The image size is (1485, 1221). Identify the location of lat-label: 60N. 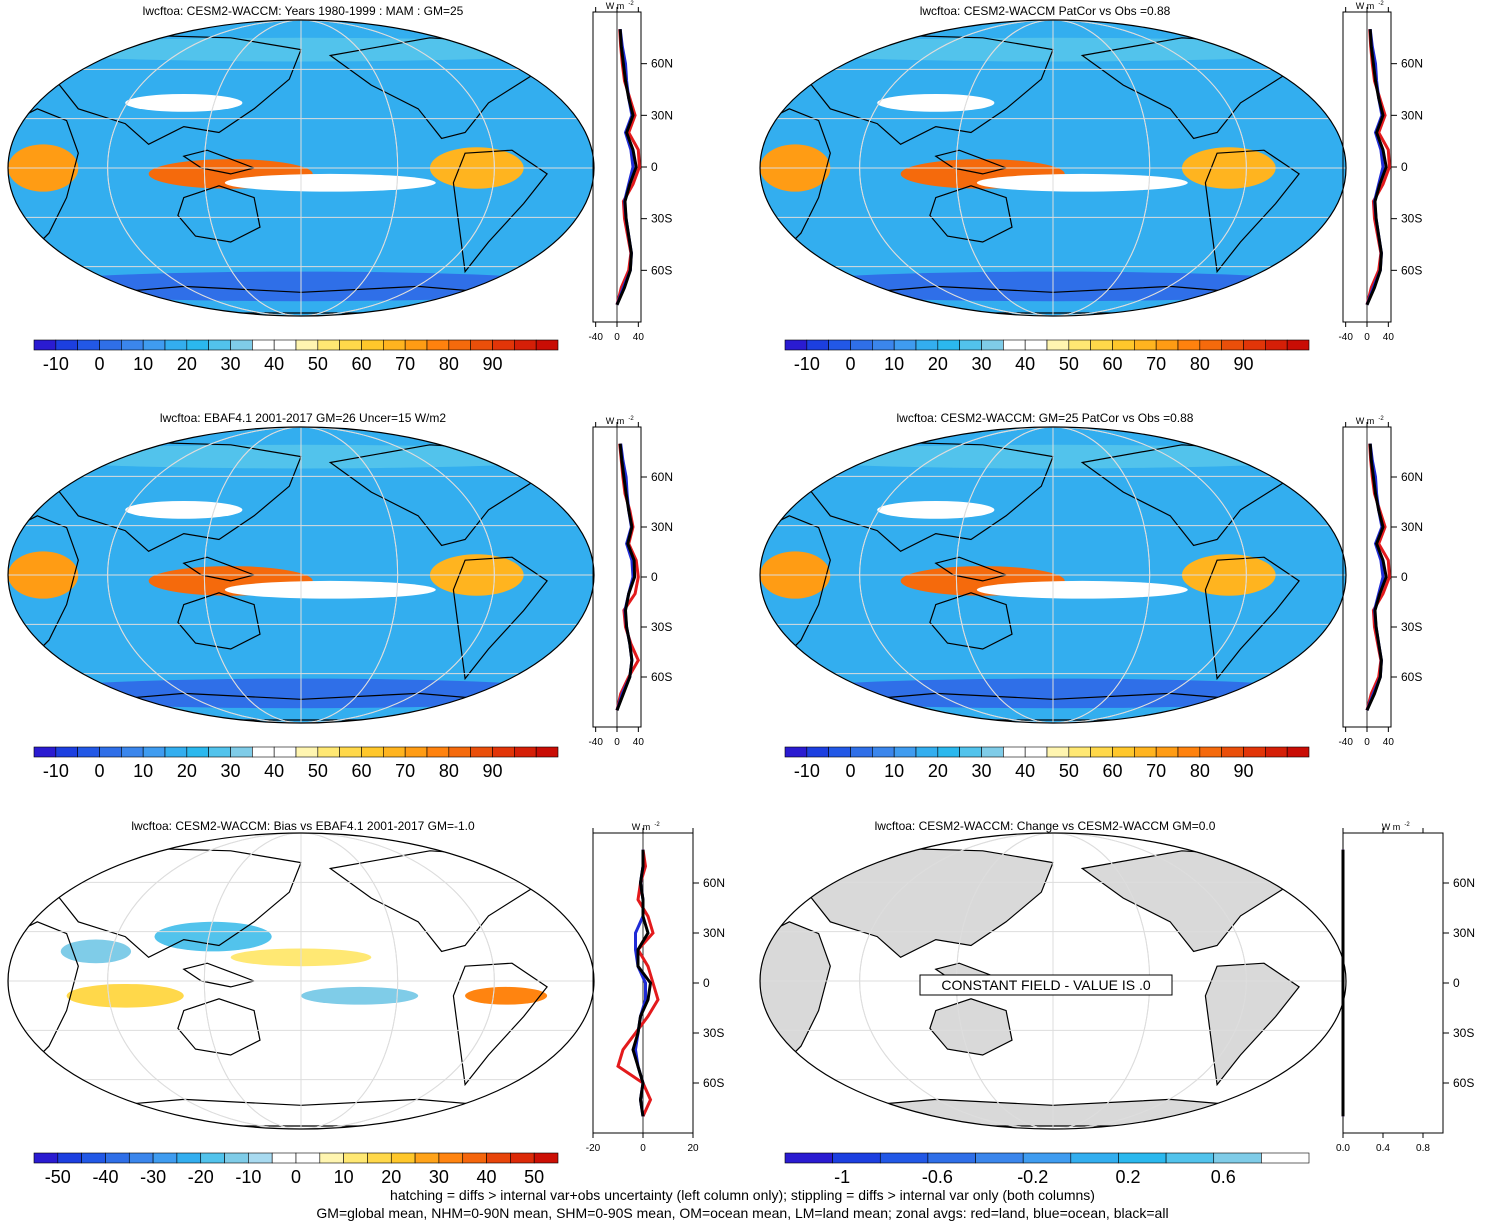
(714, 883).